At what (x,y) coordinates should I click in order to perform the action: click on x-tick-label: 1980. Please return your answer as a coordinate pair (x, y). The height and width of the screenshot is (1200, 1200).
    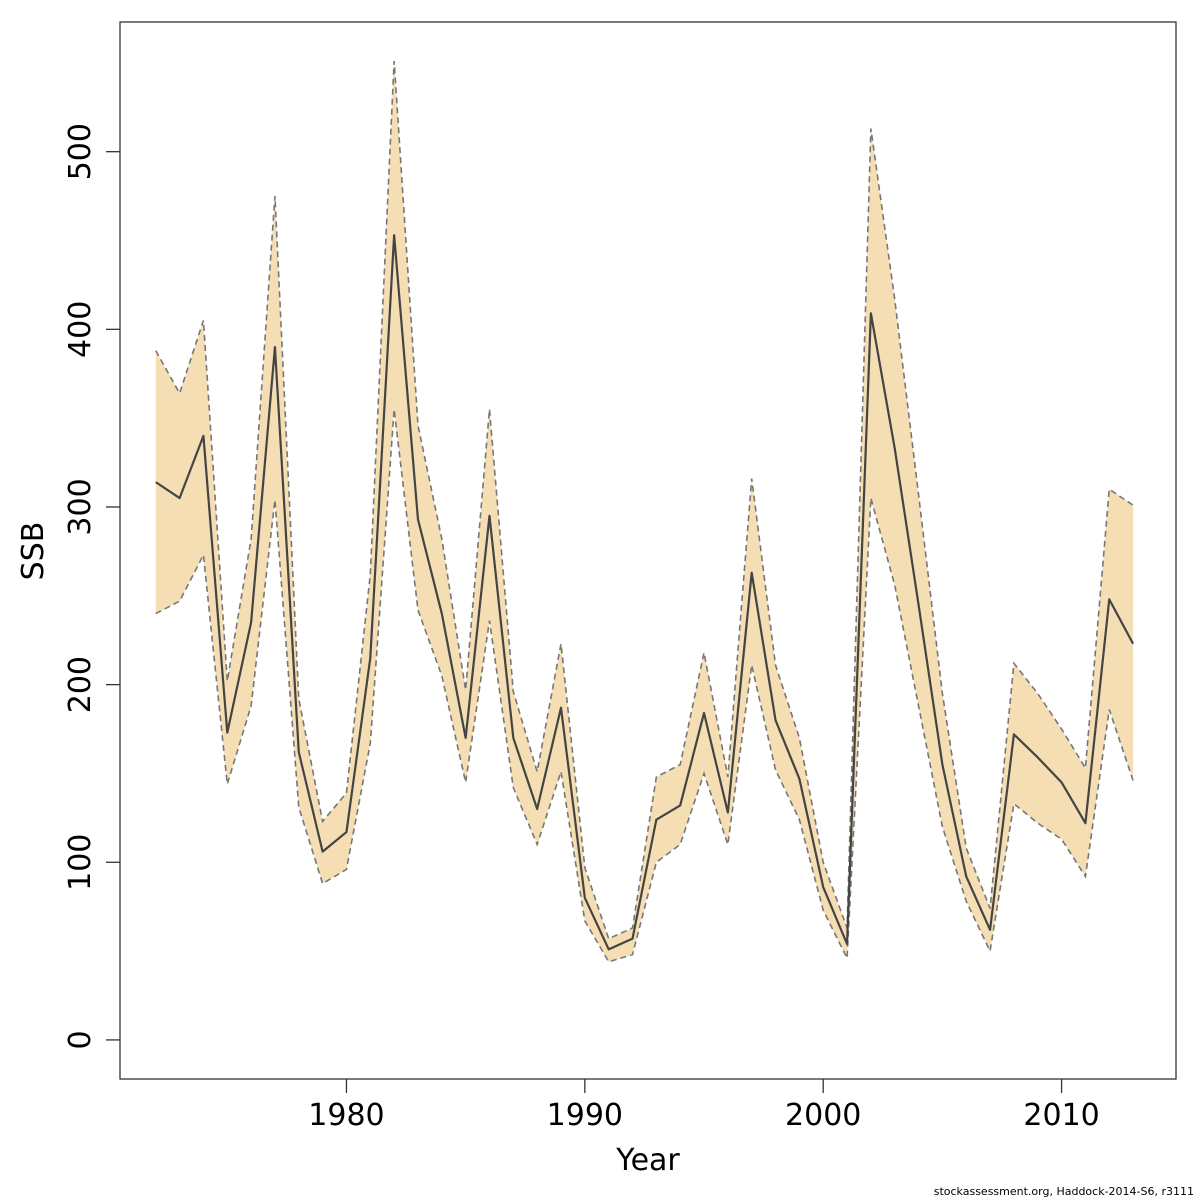
    Looking at the image, I should click on (346, 1115).